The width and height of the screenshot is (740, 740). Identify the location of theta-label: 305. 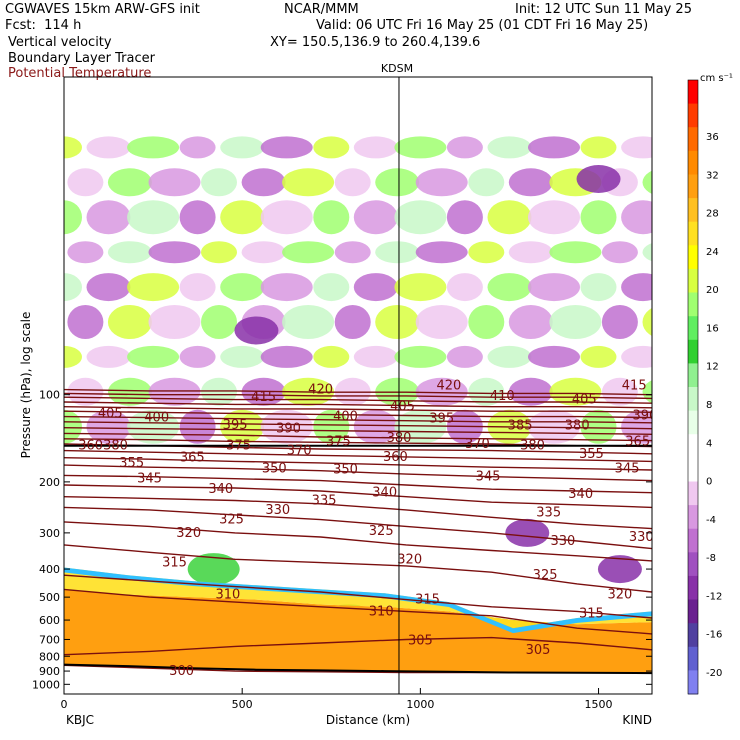
(538, 650).